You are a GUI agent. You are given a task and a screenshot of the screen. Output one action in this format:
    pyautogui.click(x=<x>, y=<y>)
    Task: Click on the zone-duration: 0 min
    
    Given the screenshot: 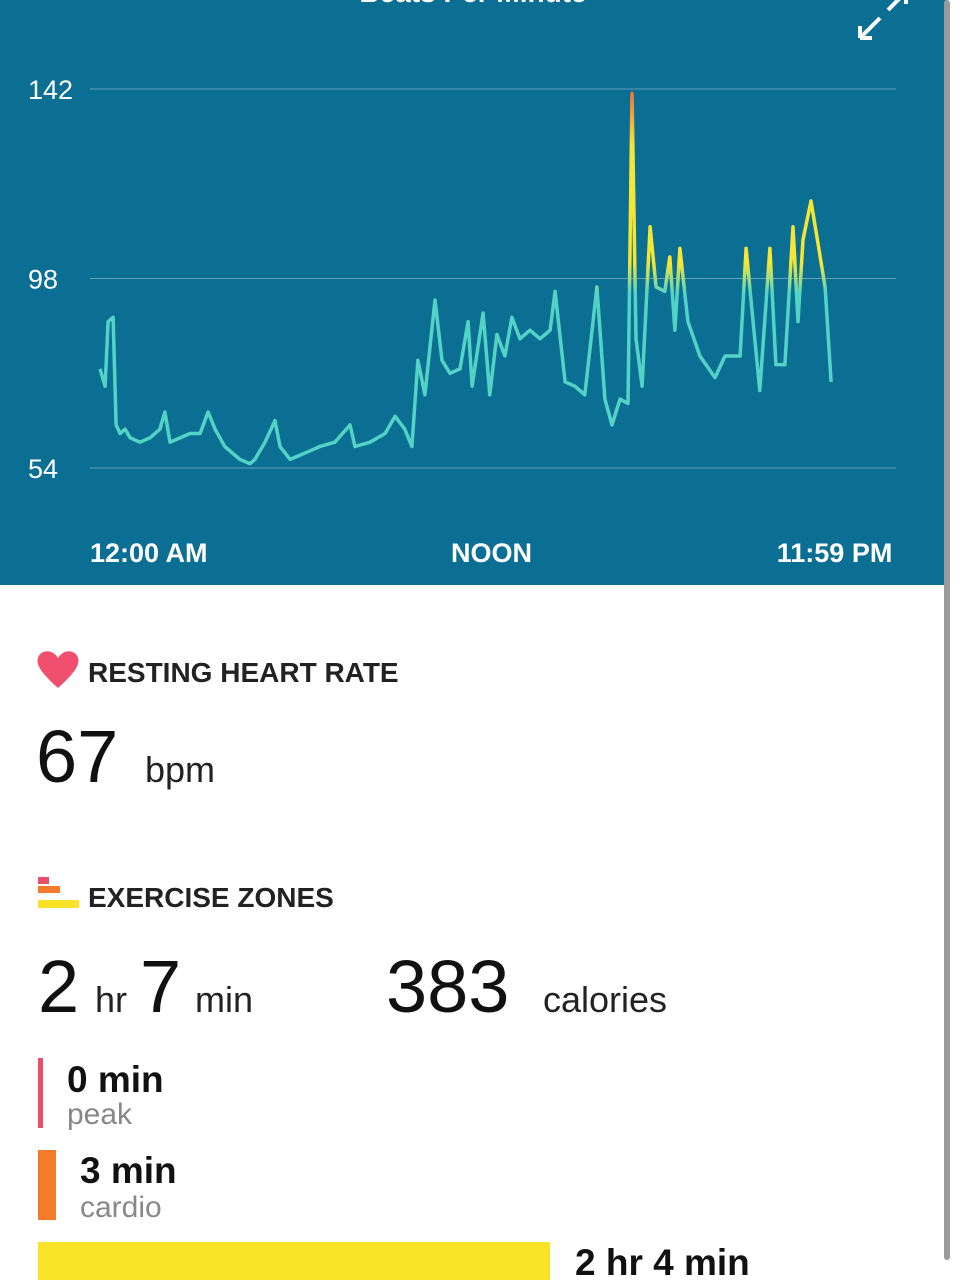 What is the action you would take?
    pyautogui.click(x=115, y=1079)
    